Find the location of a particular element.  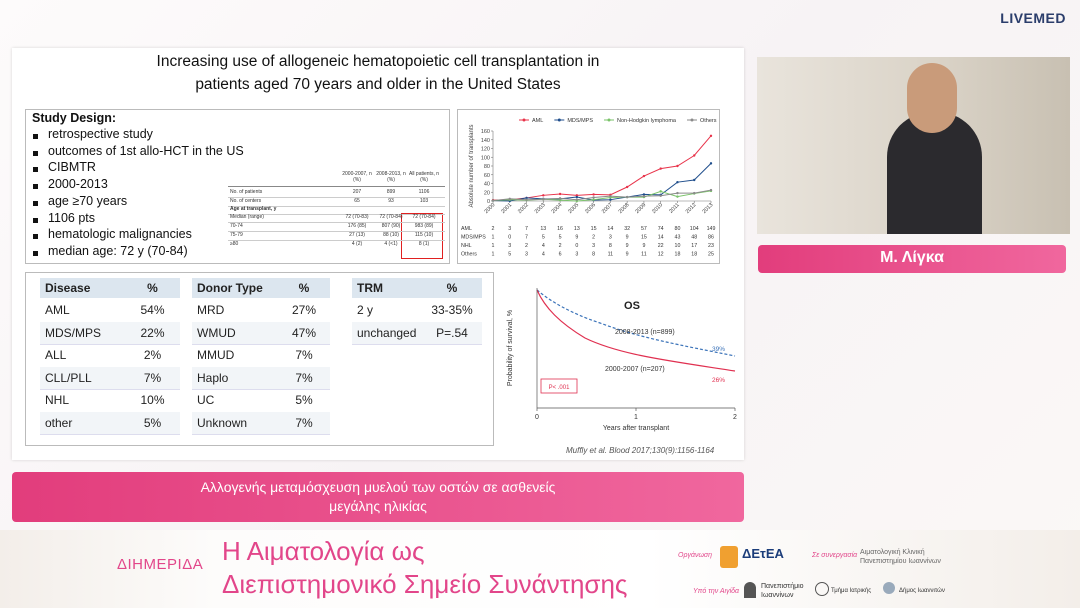

summary-table-cell: 115 (10) is located at coordinates (424, 235).